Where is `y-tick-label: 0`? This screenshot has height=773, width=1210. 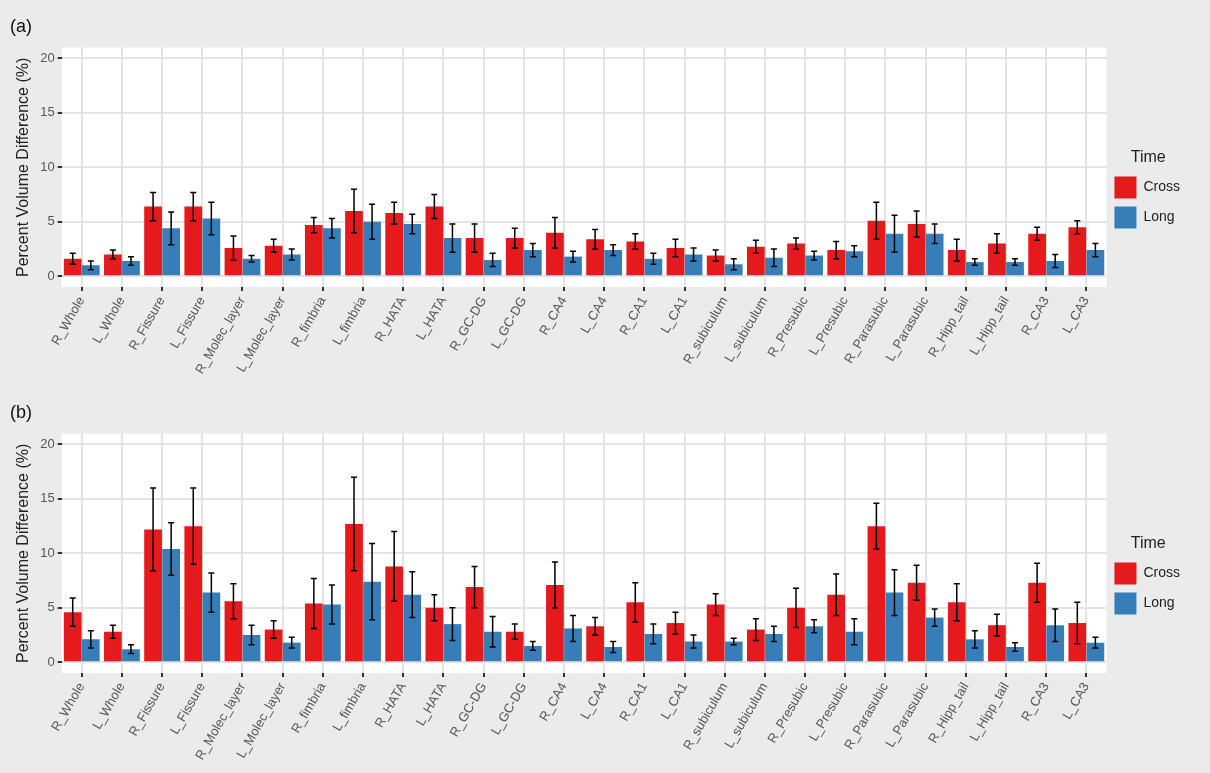
y-tick-label: 0 is located at coordinates (51, 661).